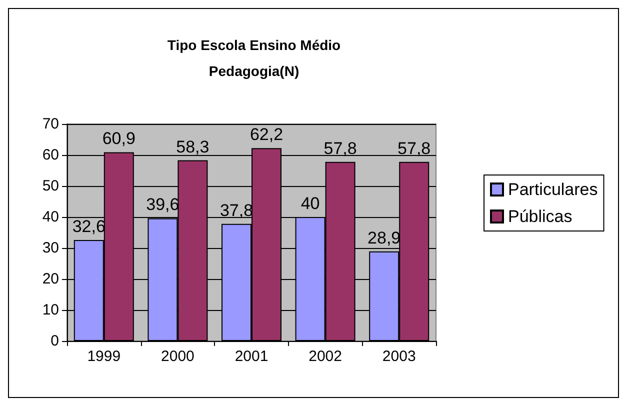  I want to click on data-label: 37,8, so click(237, 210).